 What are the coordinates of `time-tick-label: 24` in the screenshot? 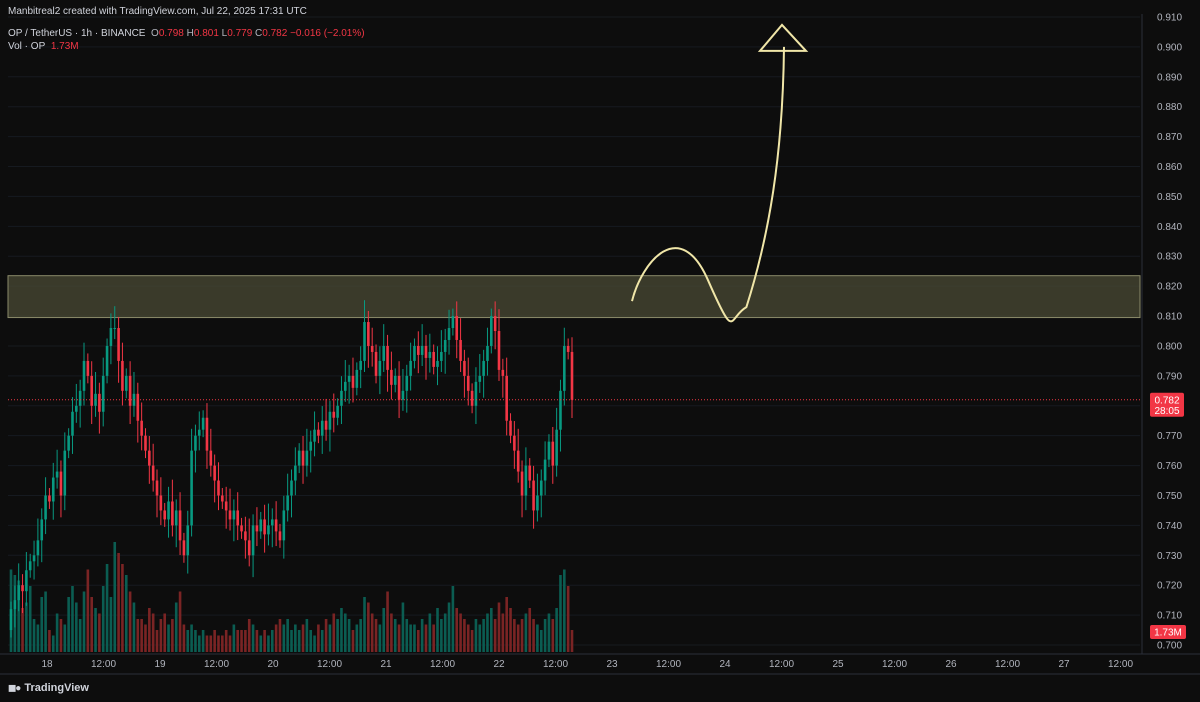 It's located at (725, 664).